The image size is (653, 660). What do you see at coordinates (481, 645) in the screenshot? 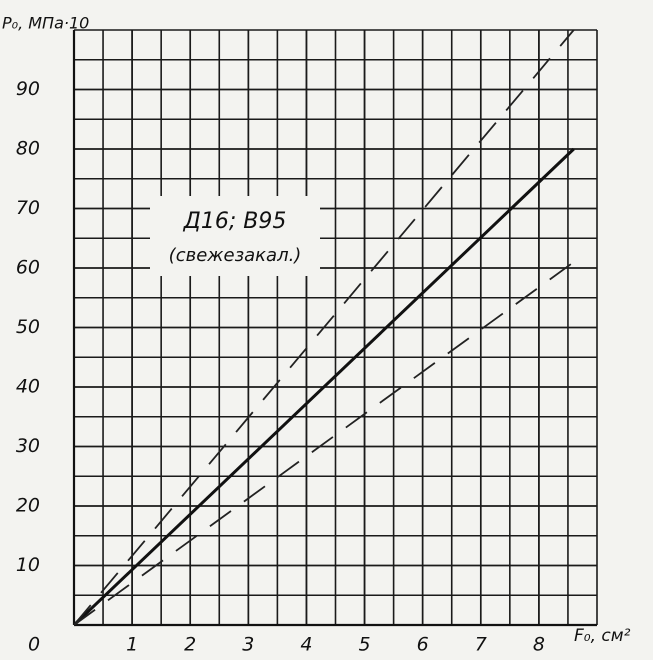
I see `x-tick-label: 7` at bounding box center [481, 645].